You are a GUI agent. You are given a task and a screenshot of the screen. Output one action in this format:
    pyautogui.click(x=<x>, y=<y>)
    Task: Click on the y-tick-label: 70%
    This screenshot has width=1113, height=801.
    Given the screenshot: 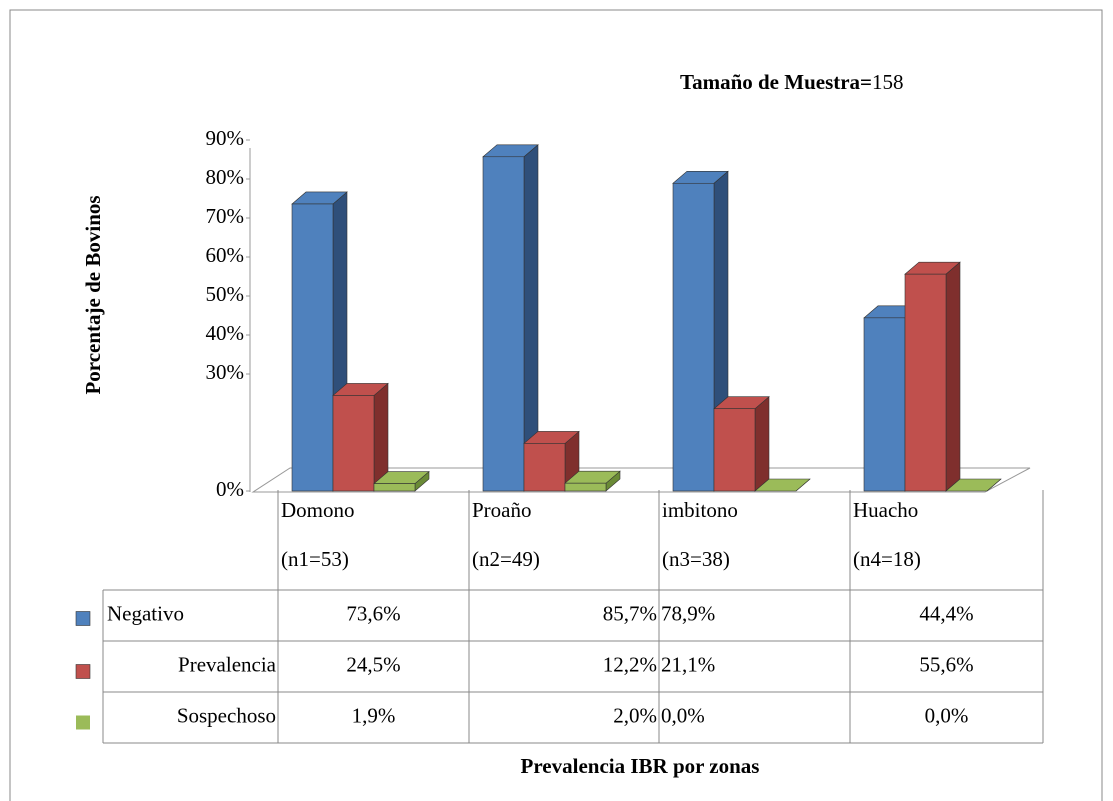 What is the action you would take?
    pyautogui.click(x=225, y=216)
    